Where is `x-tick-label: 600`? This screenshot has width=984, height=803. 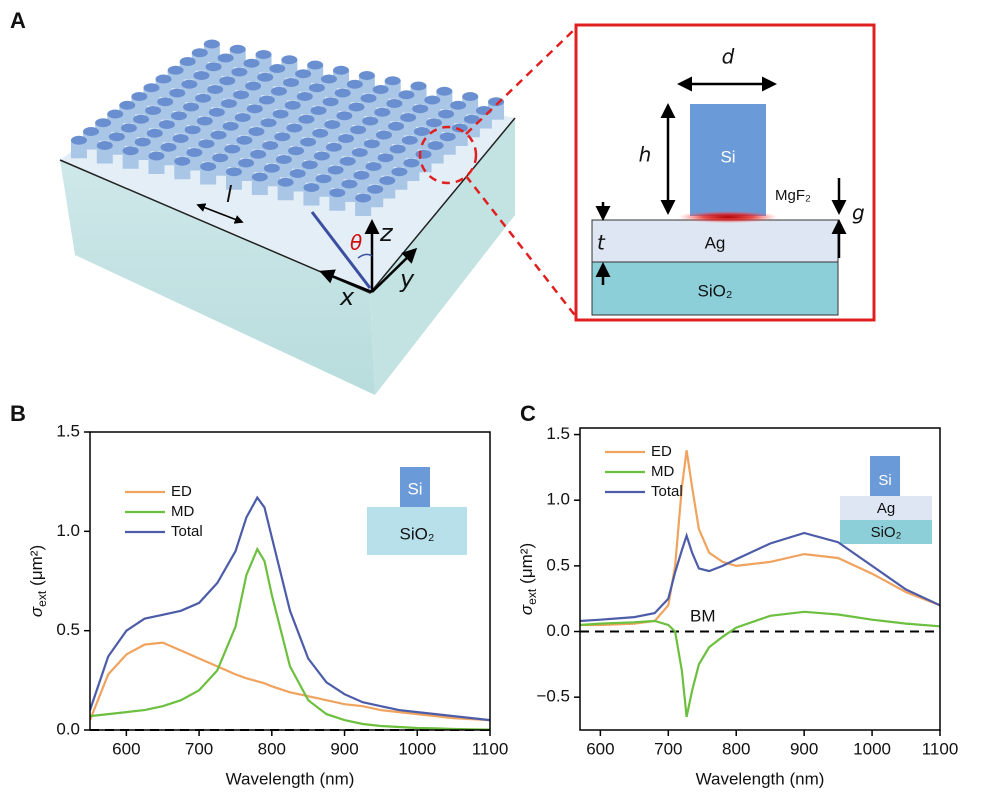
x-tick-label: 600 is located at coordinates (126, 748).